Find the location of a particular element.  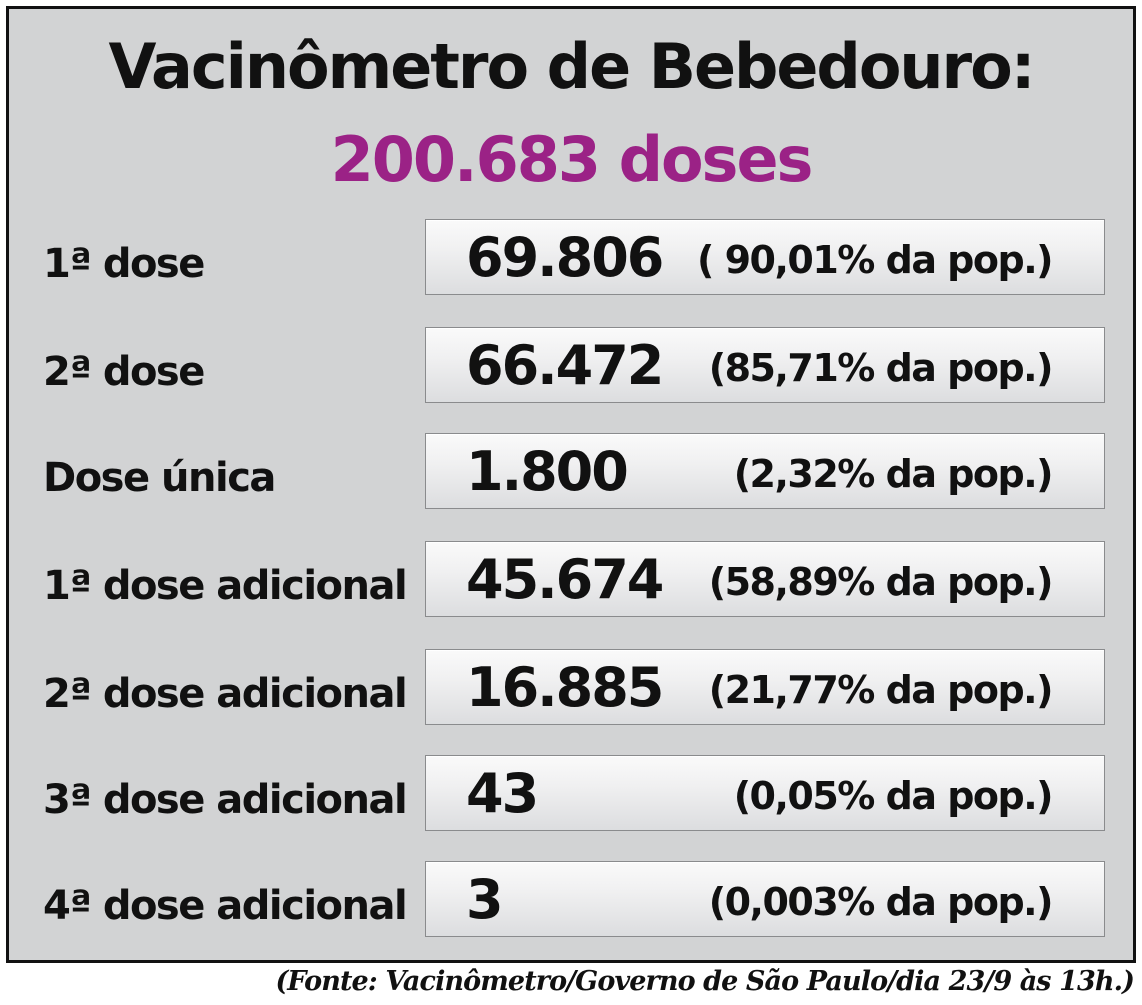

dose-count: 45.674 is located at coordinates (565, 579).